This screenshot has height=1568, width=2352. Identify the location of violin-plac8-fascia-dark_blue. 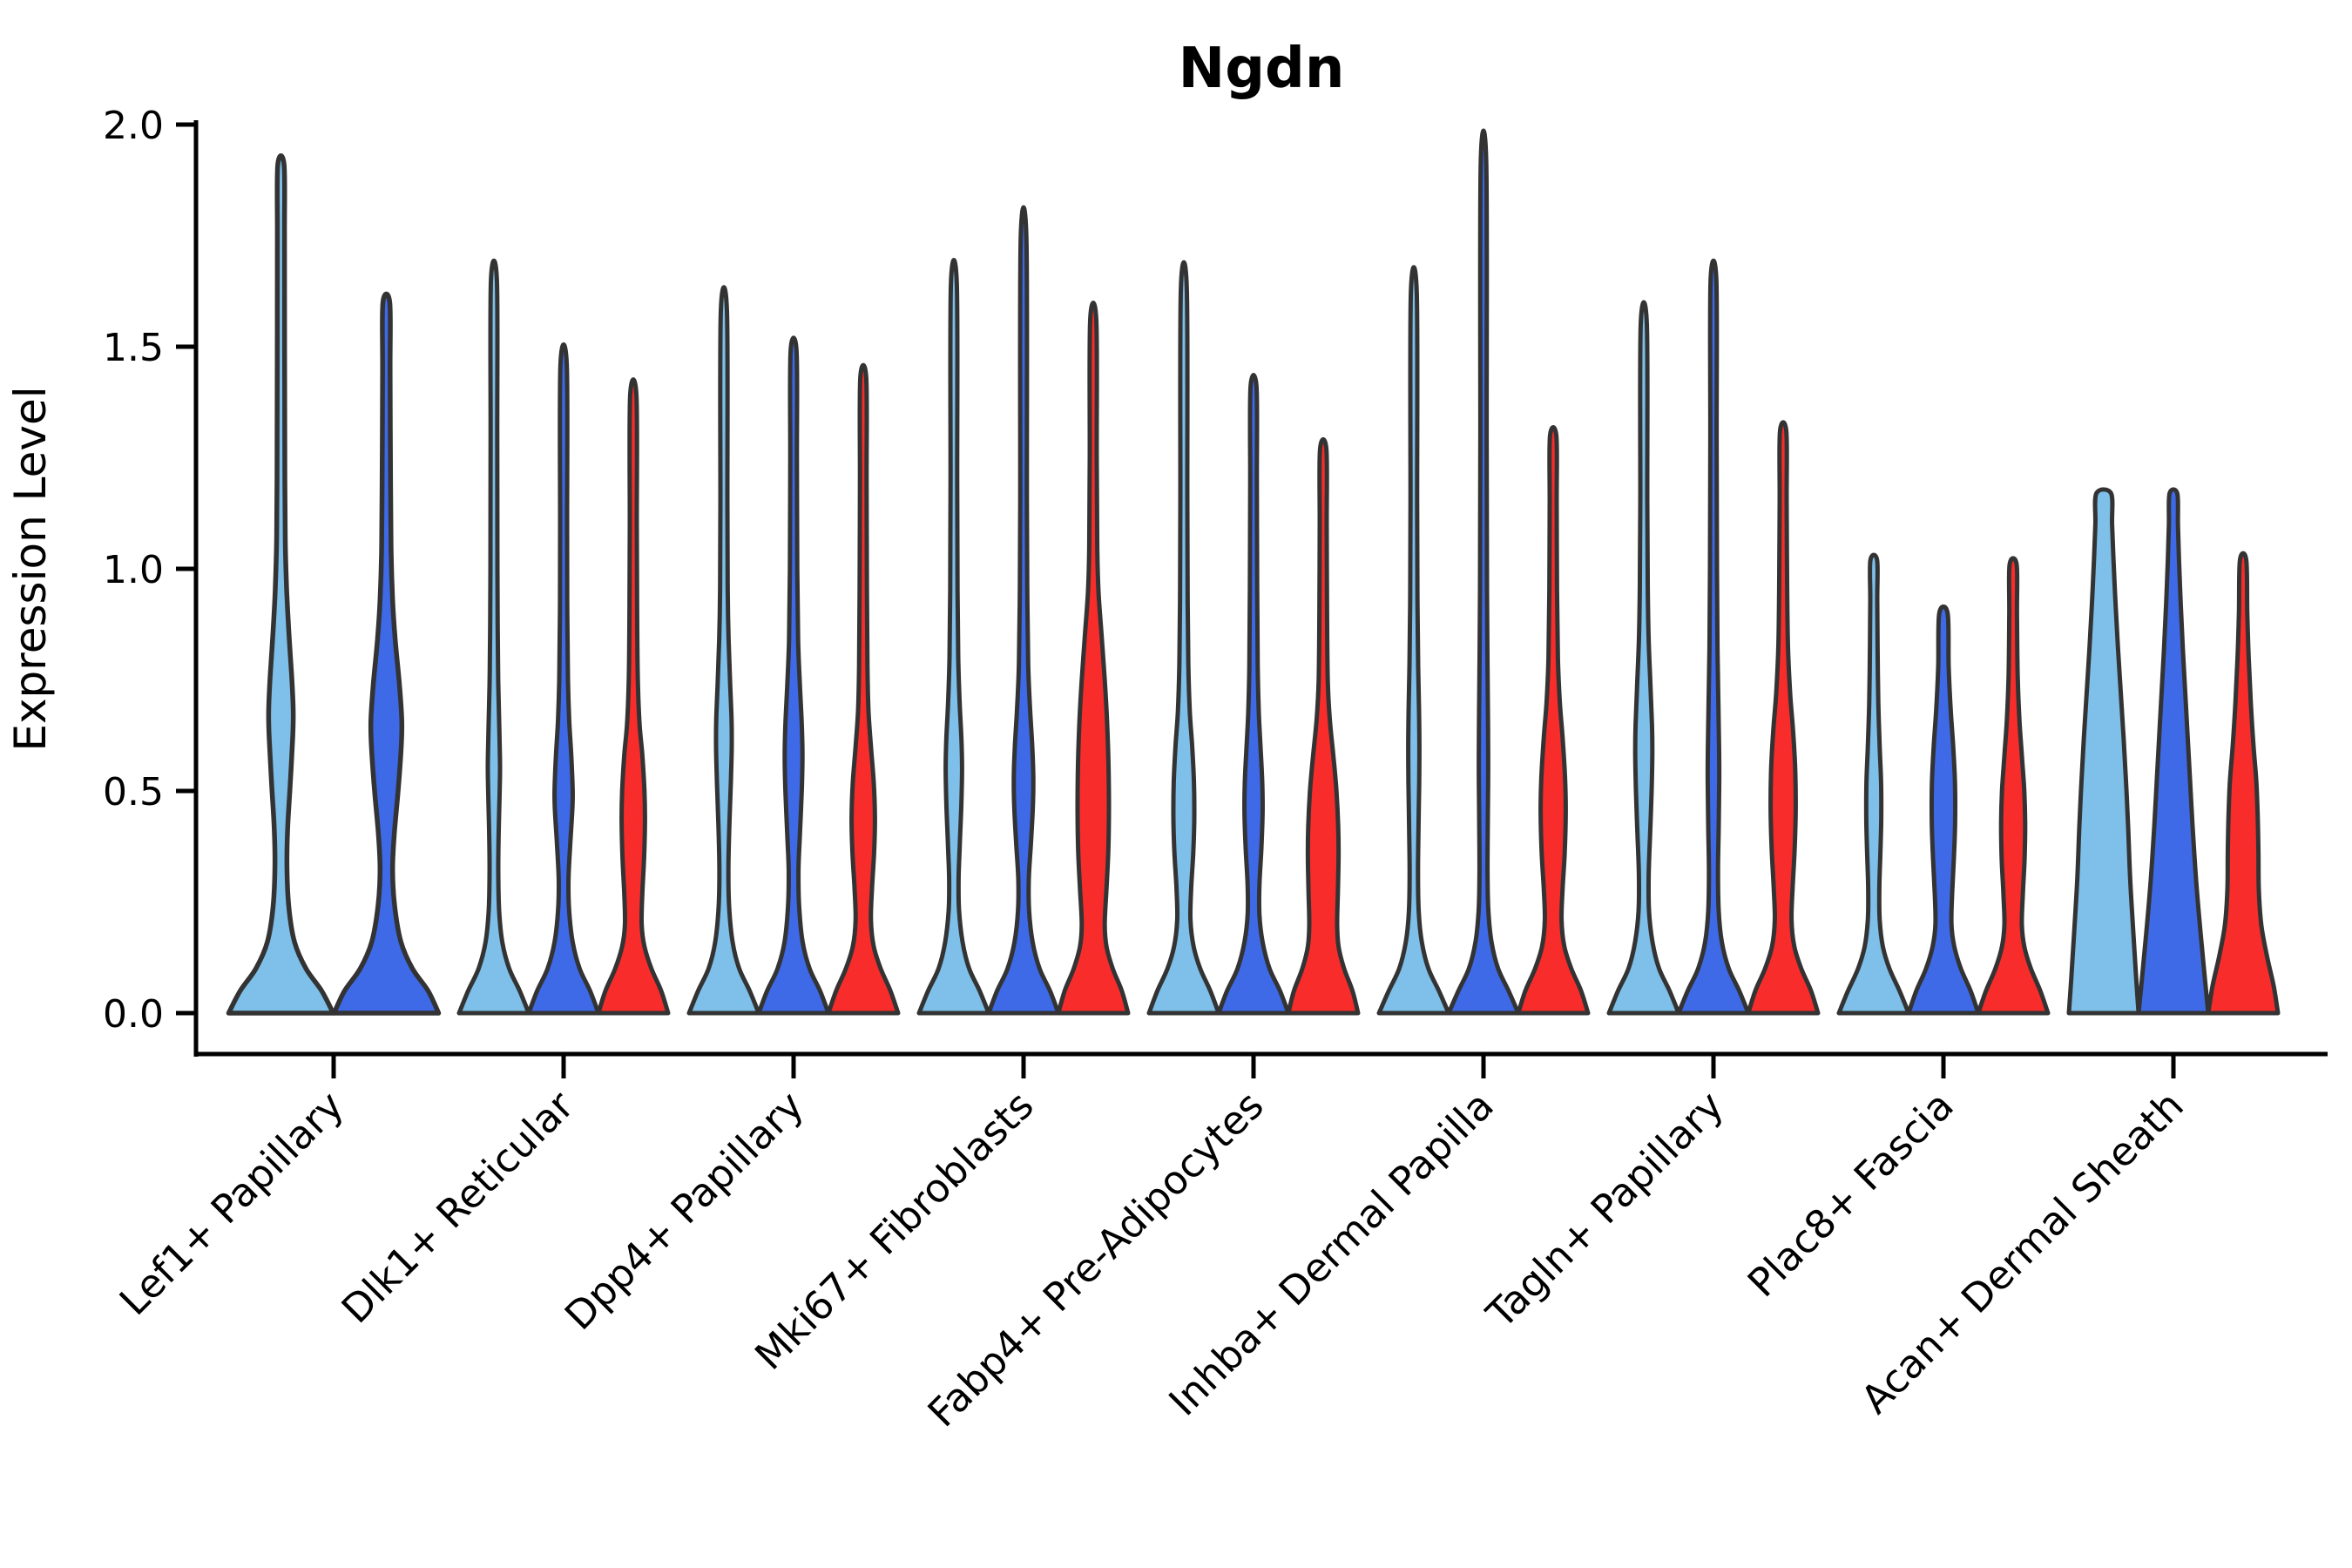
(1943, 810).